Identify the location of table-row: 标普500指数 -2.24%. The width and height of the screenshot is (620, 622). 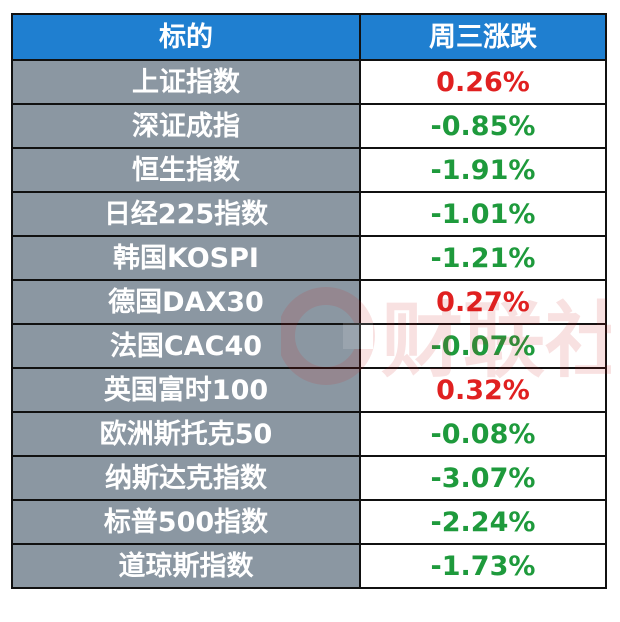
(309, 522).